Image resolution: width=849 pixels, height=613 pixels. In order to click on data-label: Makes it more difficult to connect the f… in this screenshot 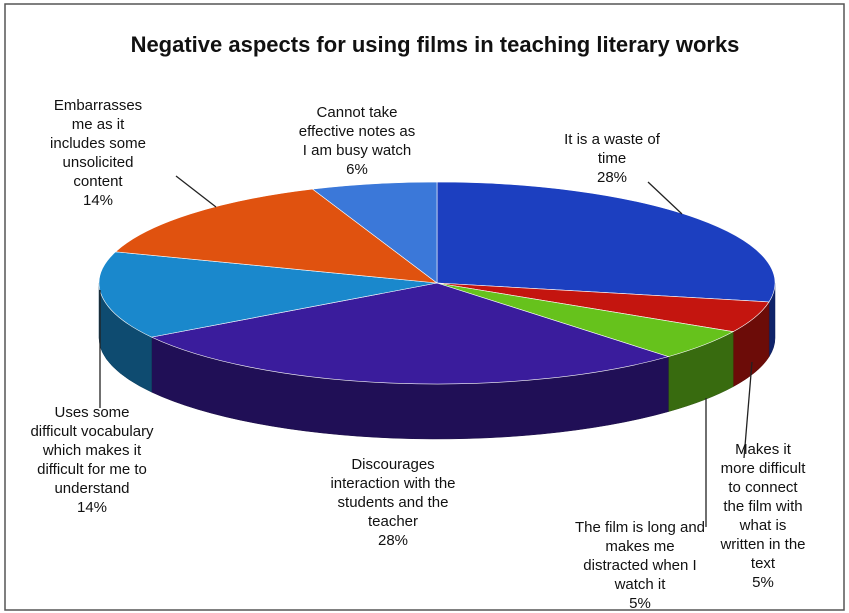, I will do `click(763, 516)`.